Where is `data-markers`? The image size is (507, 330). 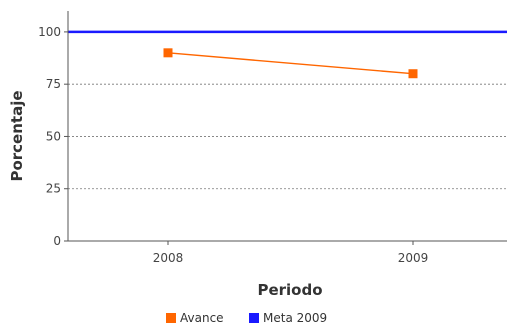 data-markers is located at coordinates (290, 63).